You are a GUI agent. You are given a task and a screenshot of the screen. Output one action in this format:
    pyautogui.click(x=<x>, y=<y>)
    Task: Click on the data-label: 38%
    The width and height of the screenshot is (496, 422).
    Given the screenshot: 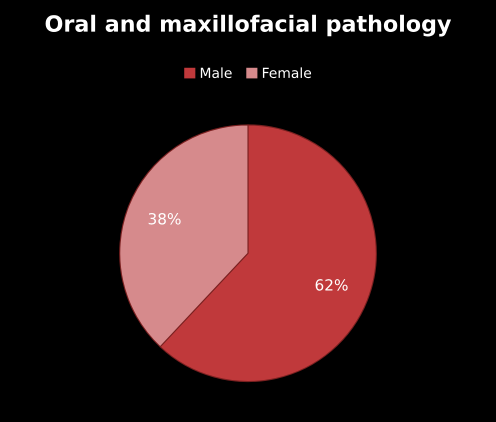 What is the action you would take?
    pyautogui.click(x=164, y=219)
    